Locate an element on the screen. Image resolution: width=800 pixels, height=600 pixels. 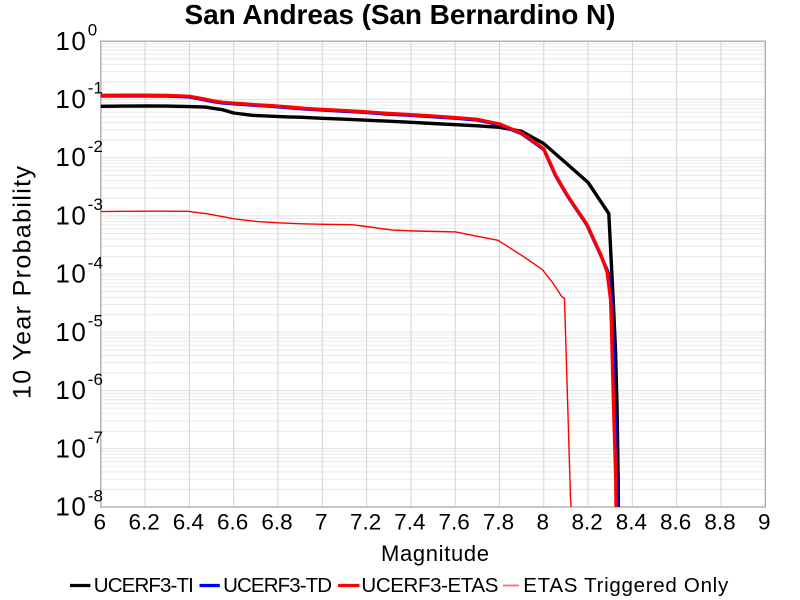
svg-text: 0 is located at coordinates (92, 30).